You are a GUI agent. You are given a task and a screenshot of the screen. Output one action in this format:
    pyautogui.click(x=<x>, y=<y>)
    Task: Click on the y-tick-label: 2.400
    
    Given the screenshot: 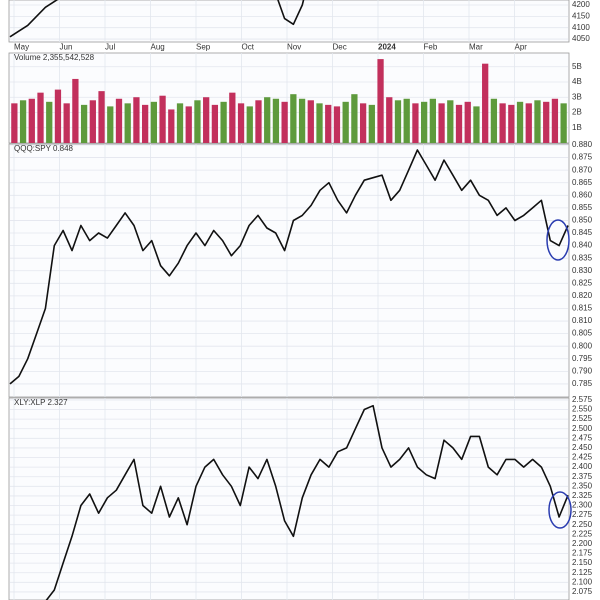 What is the action you would take?
    pyautogui.click(x=582, y=466)
    